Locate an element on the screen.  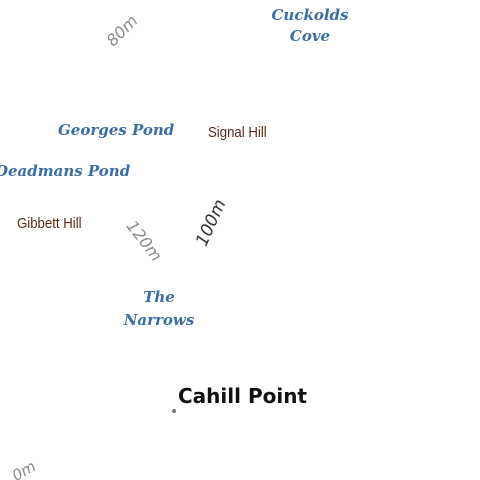
gibbett-hill-label: Gibbett Hill is located at coordinates (49, 223).